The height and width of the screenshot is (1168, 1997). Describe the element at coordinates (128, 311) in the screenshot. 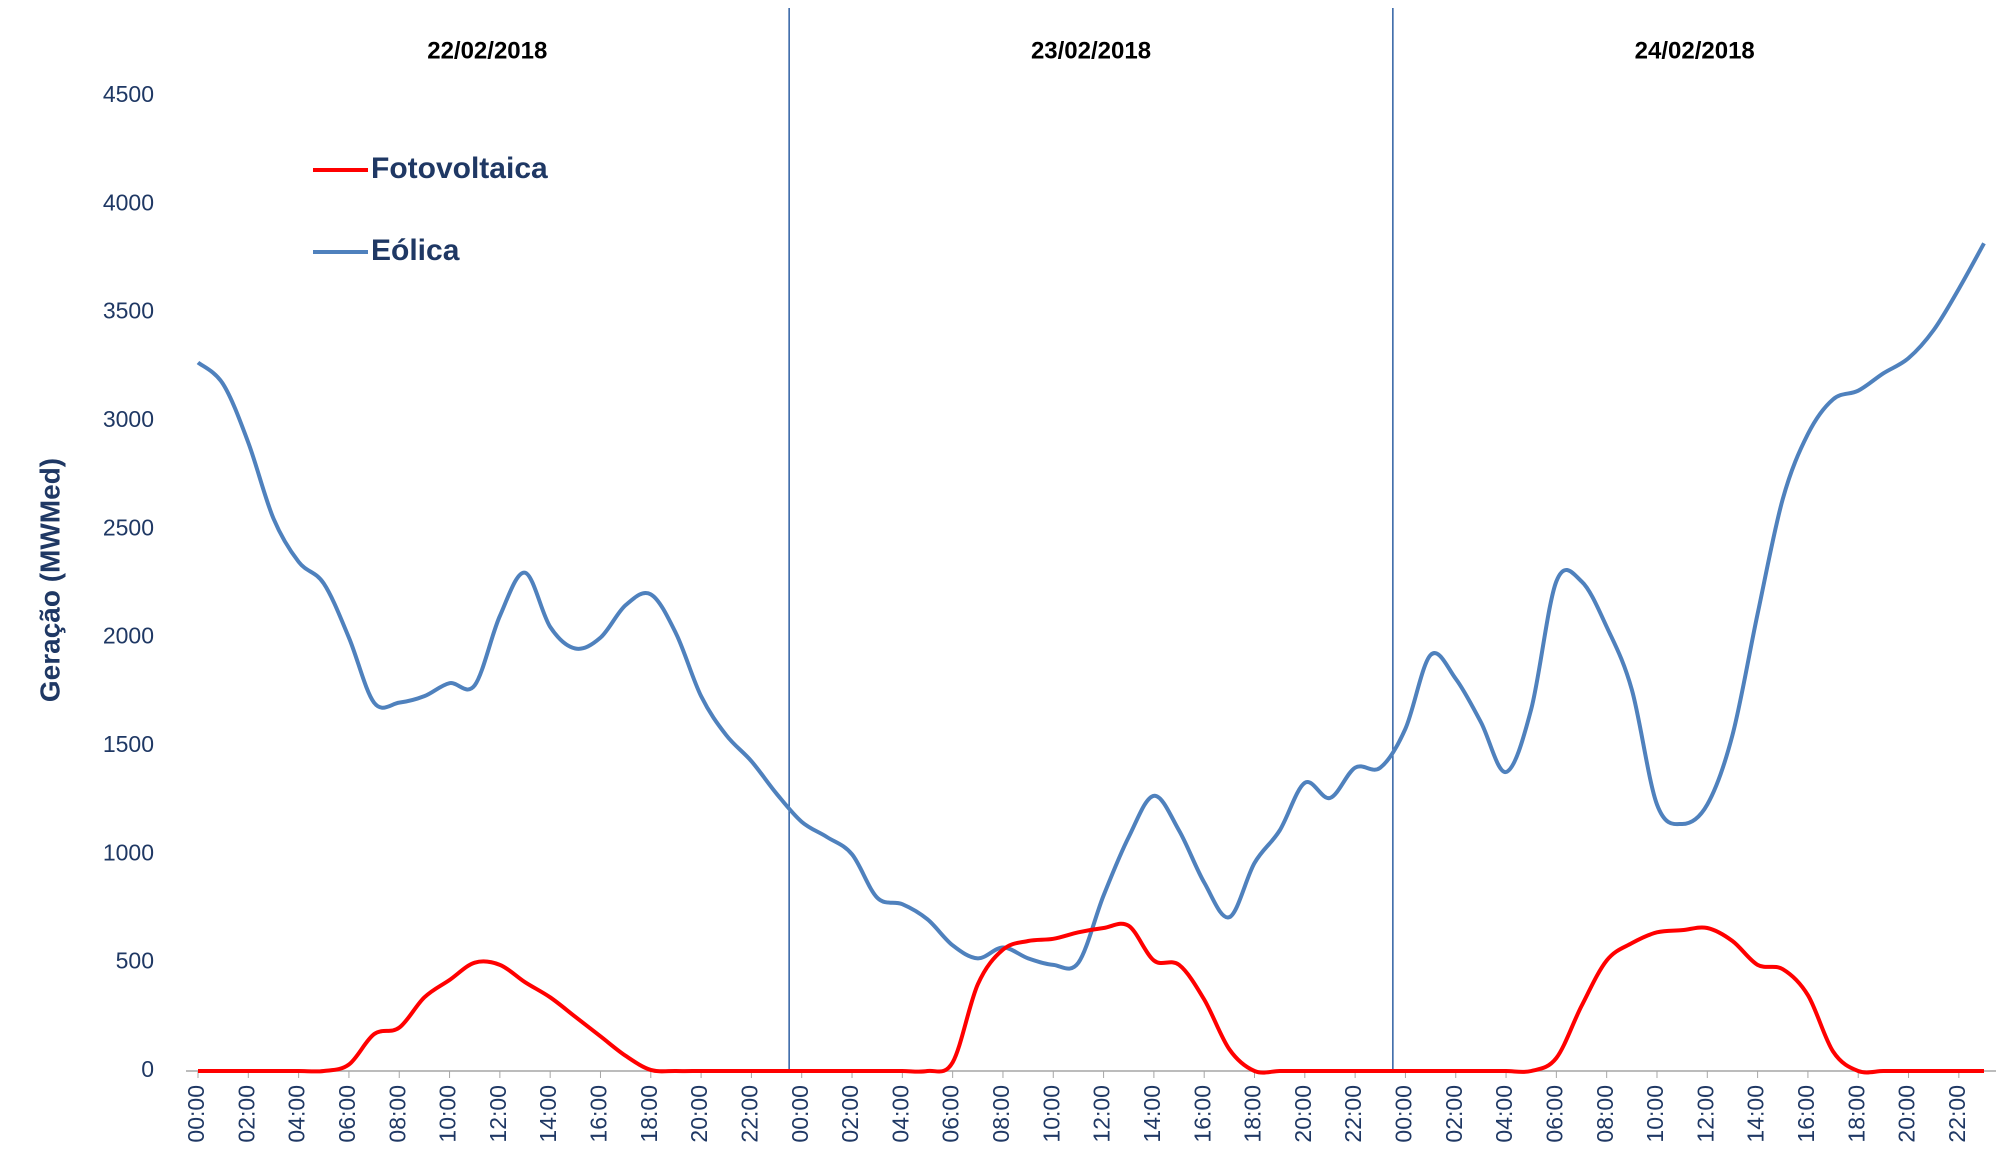

I see `y-tick-label: 3500` at that location.